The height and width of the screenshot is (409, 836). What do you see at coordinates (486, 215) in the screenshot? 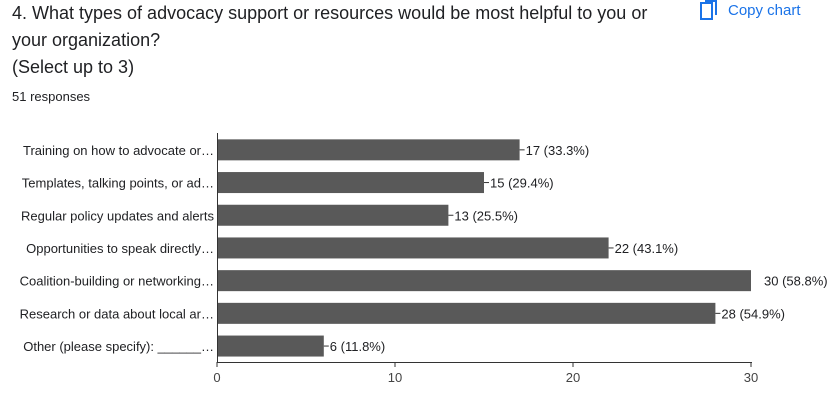
I see `data-label: 13 (25.5%)` at bounding box center [486, 215].